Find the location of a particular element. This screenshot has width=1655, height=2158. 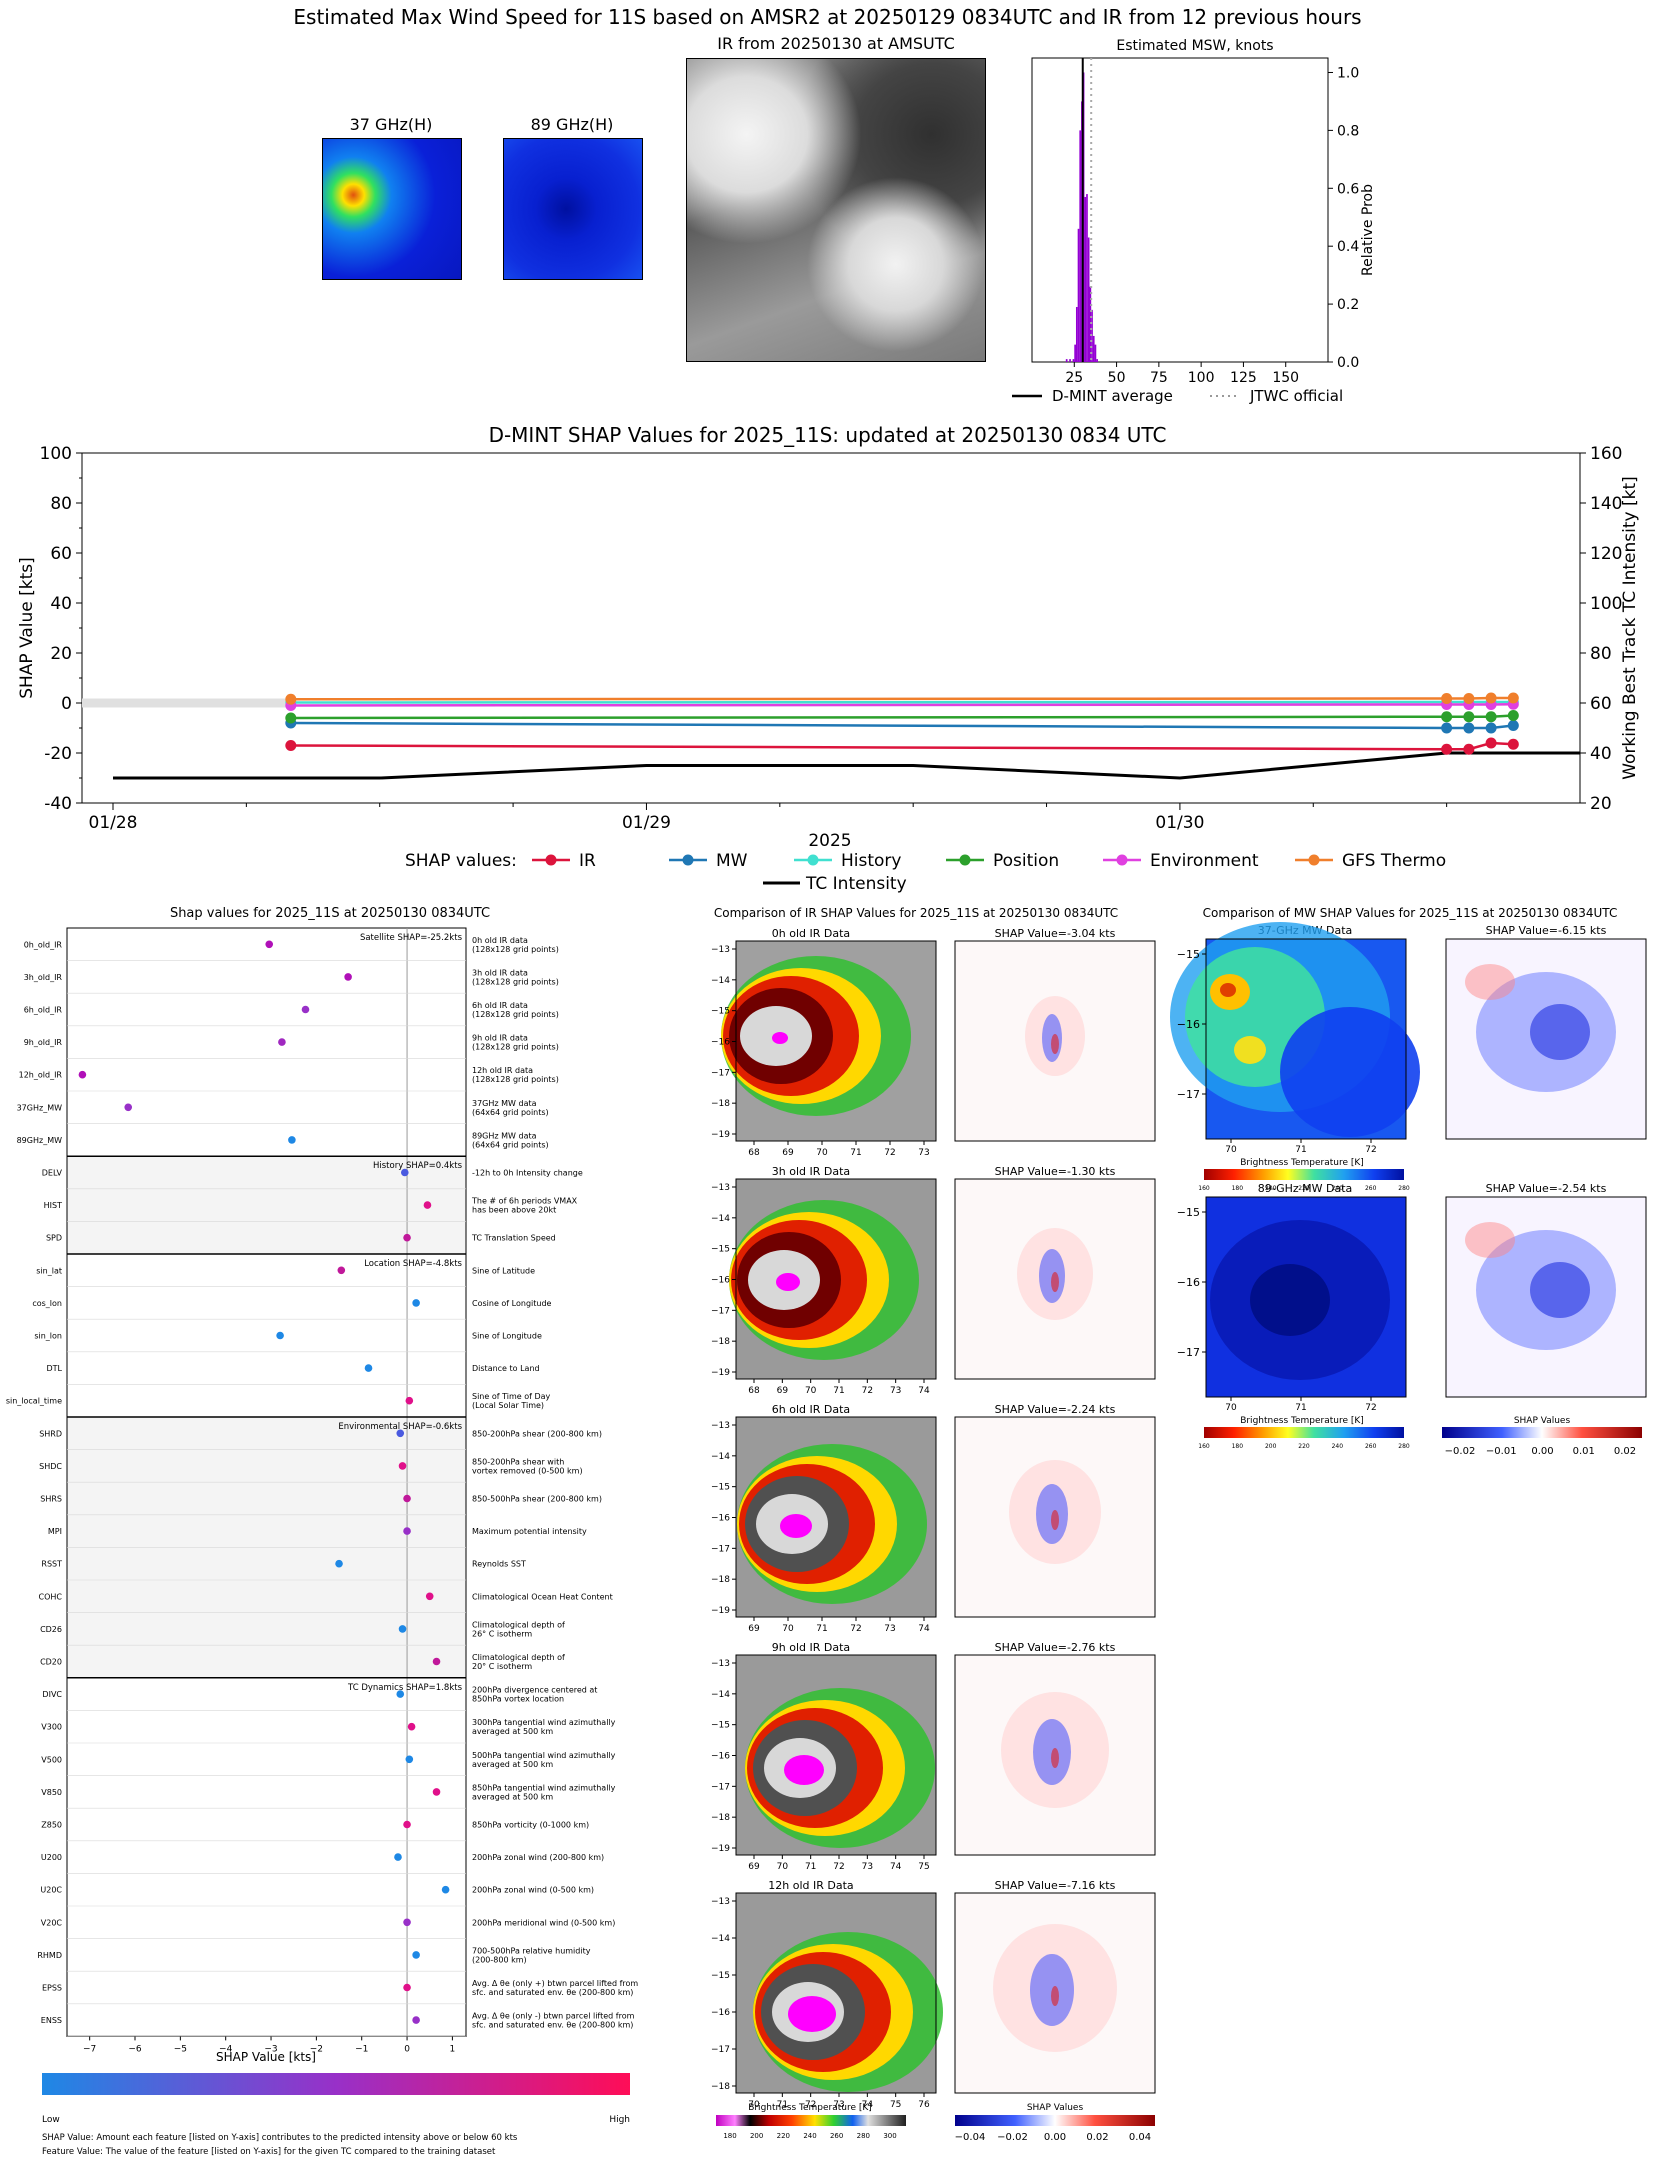

ts-ytick-right-label: 20 is located at coordinates (1601, 804).